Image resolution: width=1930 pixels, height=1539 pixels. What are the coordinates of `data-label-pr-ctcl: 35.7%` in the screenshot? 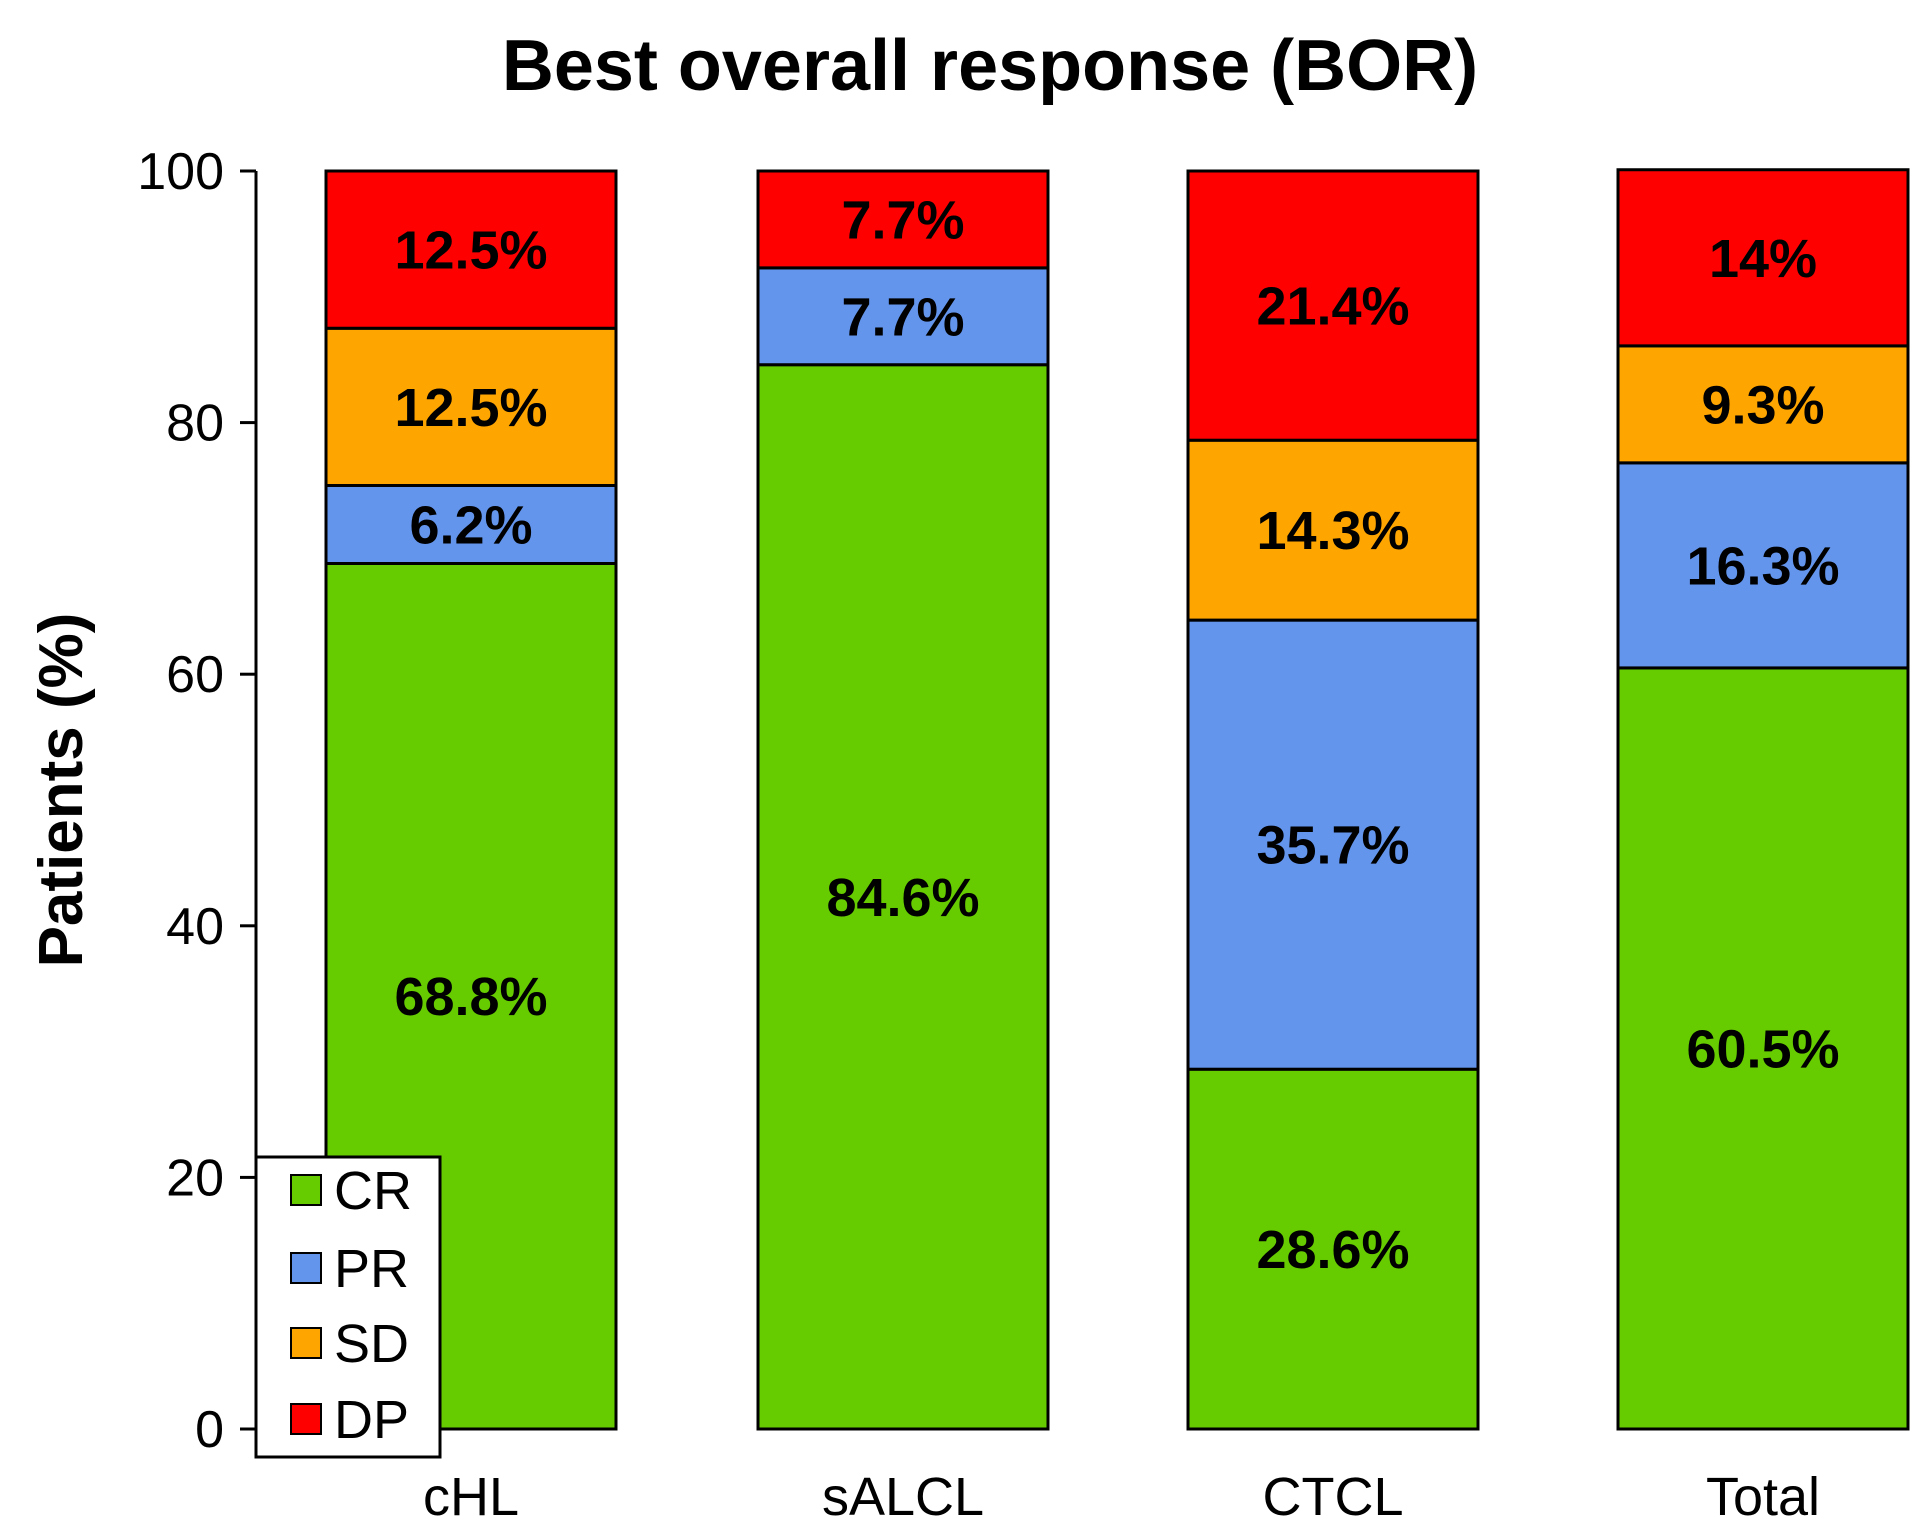 It's located at (1332, 846).